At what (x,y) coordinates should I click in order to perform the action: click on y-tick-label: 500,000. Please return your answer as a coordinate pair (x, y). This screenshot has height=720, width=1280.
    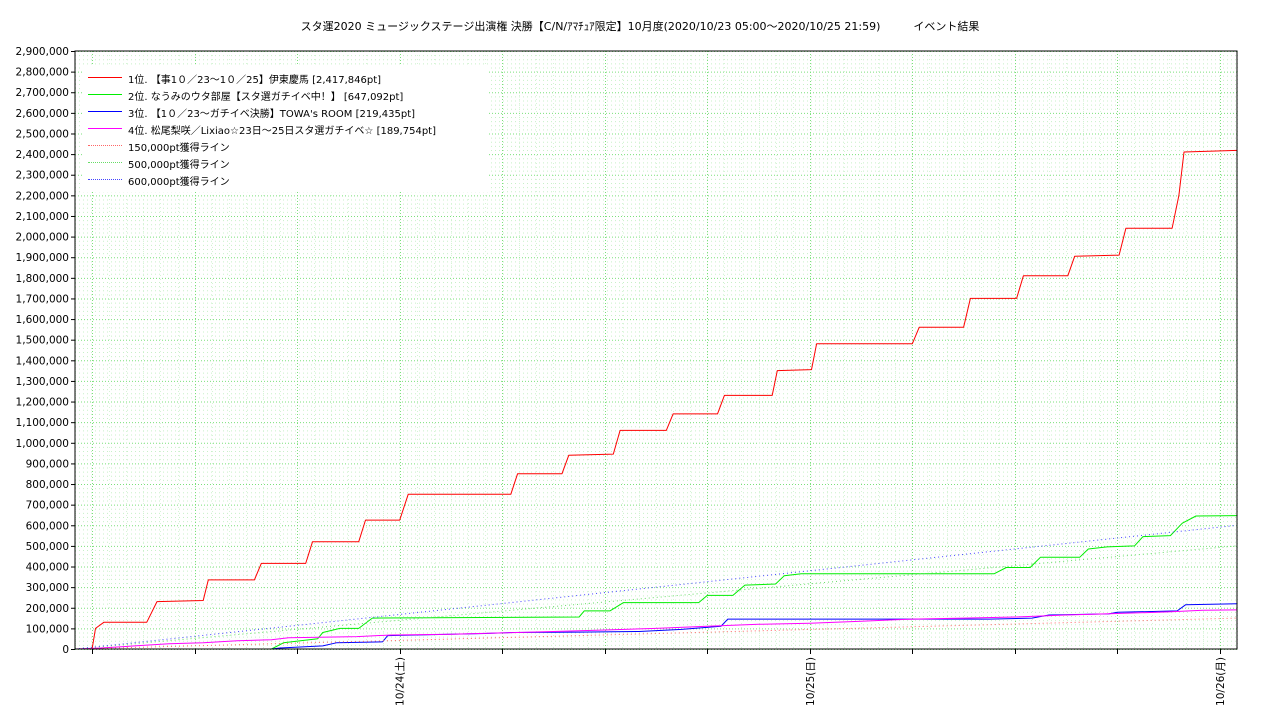
    Looking at the image, I should click on (47, 547).